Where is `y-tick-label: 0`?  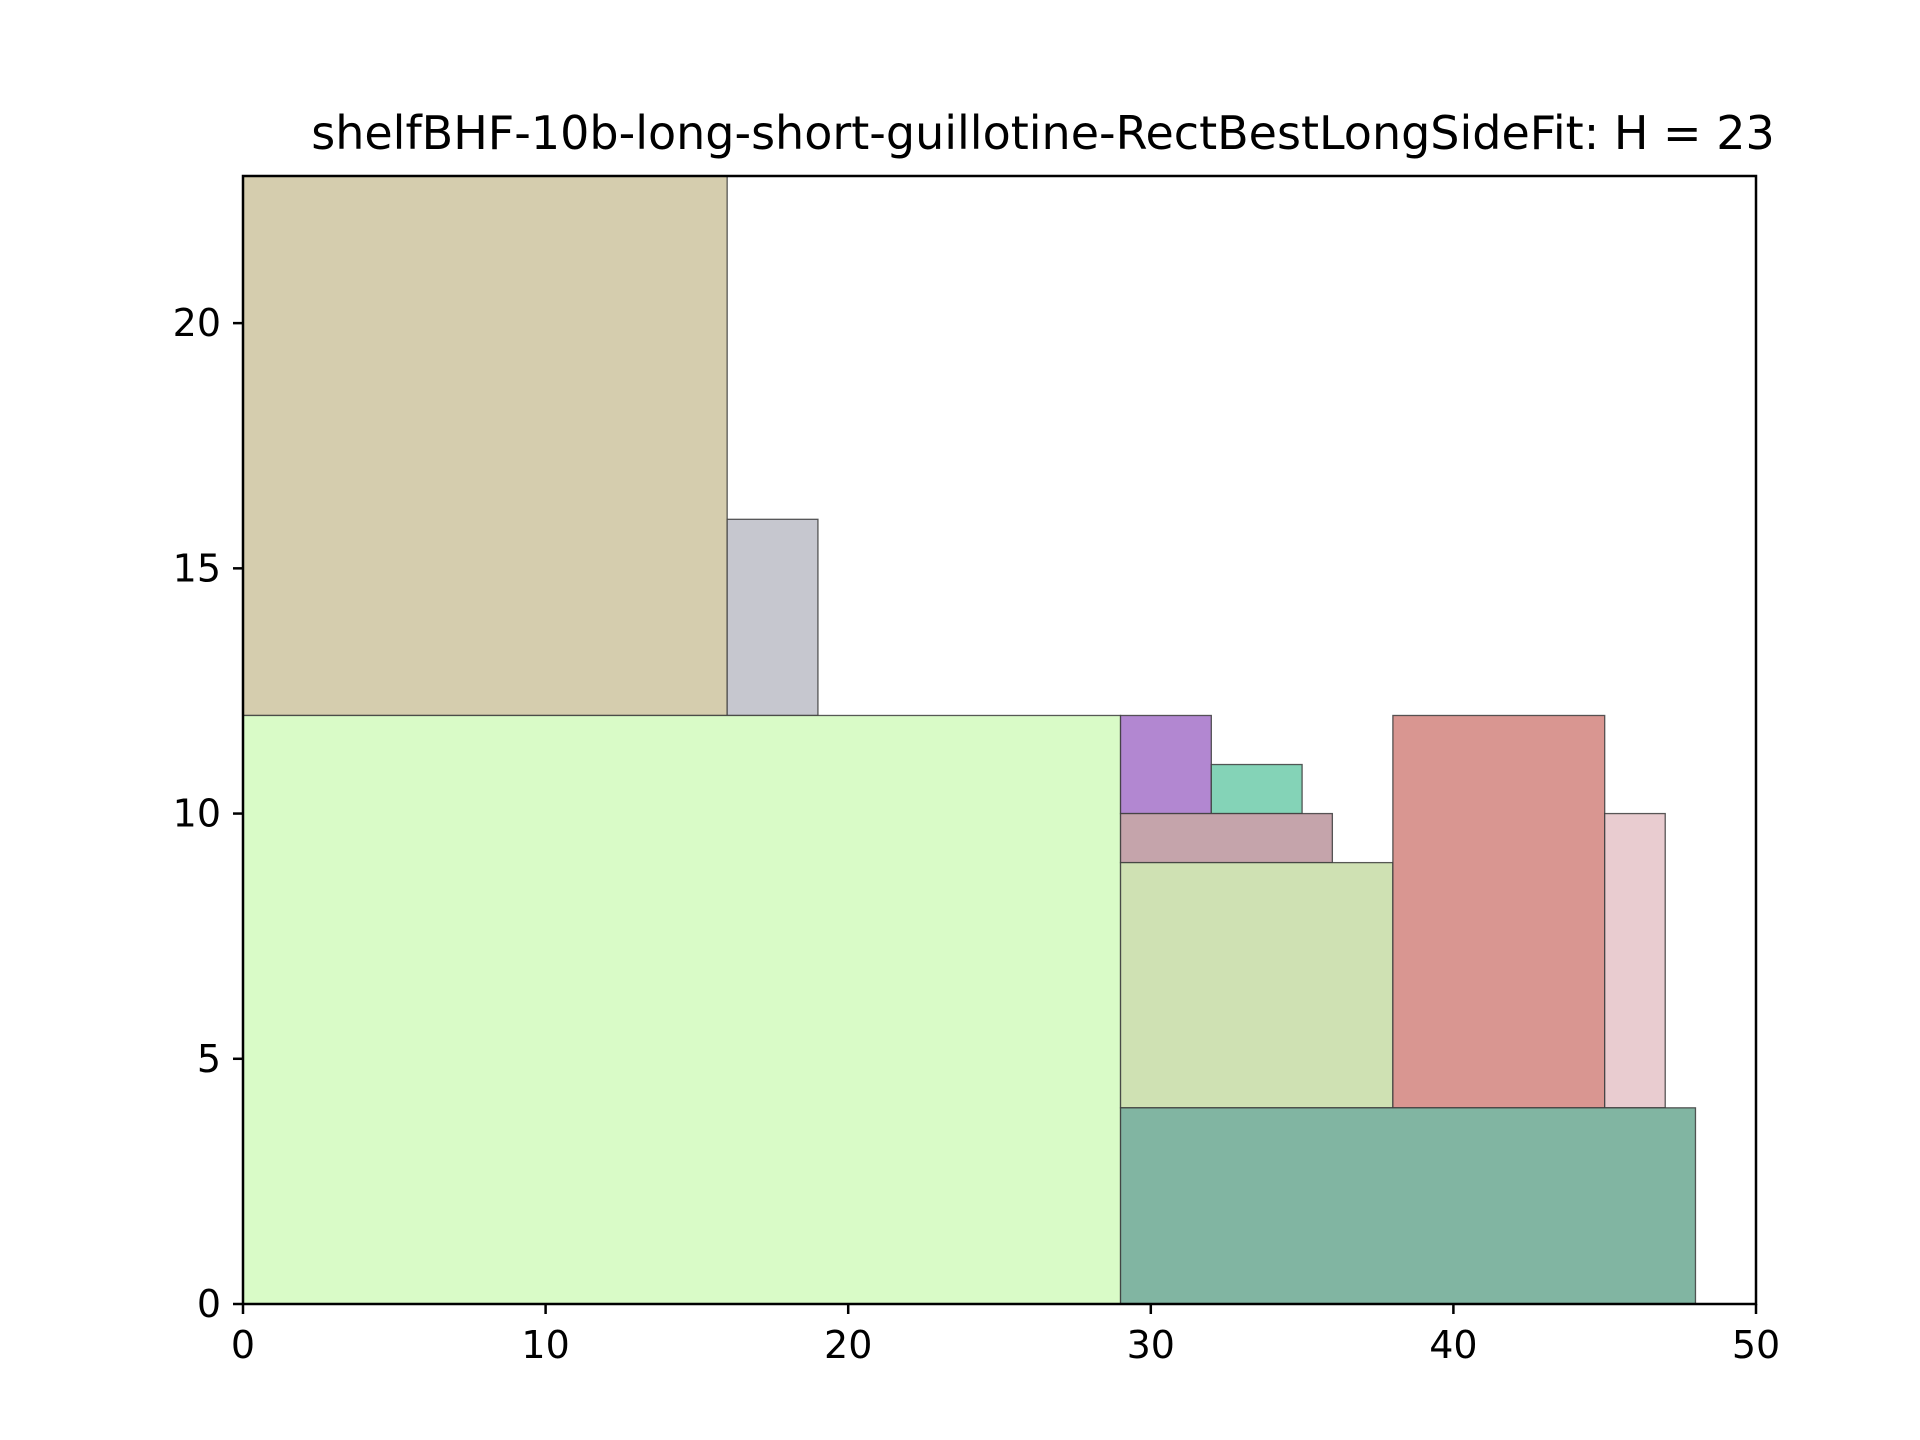
y-tick-label: 0 is located at coordinates (209, 1304).